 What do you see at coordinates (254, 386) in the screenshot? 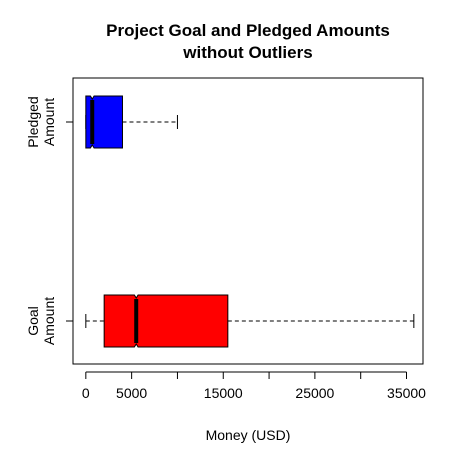
I see `x-axis: 0 5000 15000 25000 35000` at bounding box center [254, 386].